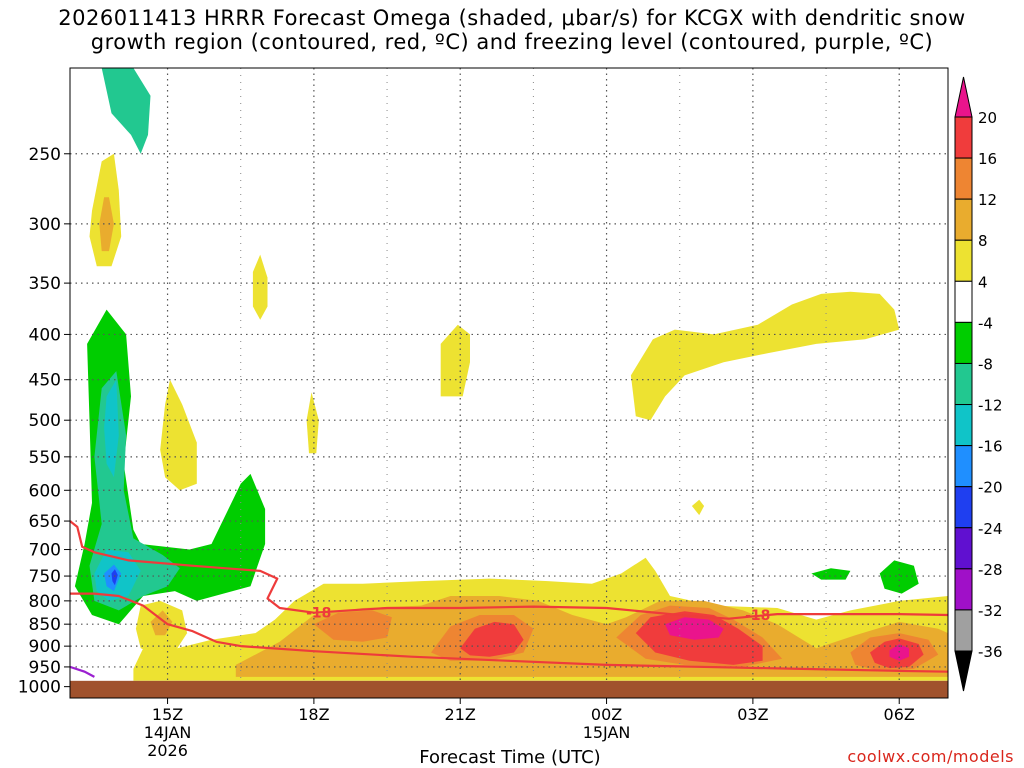 The image size is (1024, 768). Describe the element at coordinates (963, 507) in the screenshot. I see `colorbar-bin--24` at that location.